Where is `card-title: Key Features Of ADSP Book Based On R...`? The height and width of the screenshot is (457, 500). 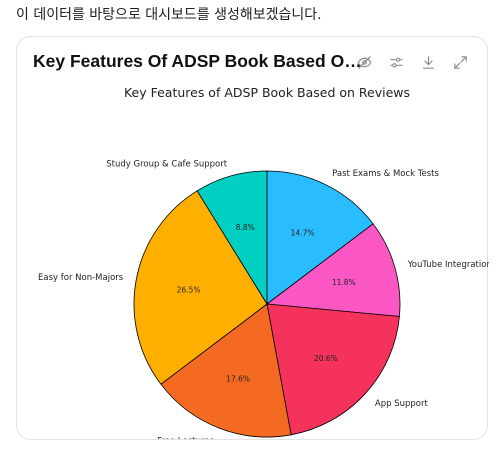 card-title: Key Features Of ADSP Book Based On R... is located at coordinates (198, 61).